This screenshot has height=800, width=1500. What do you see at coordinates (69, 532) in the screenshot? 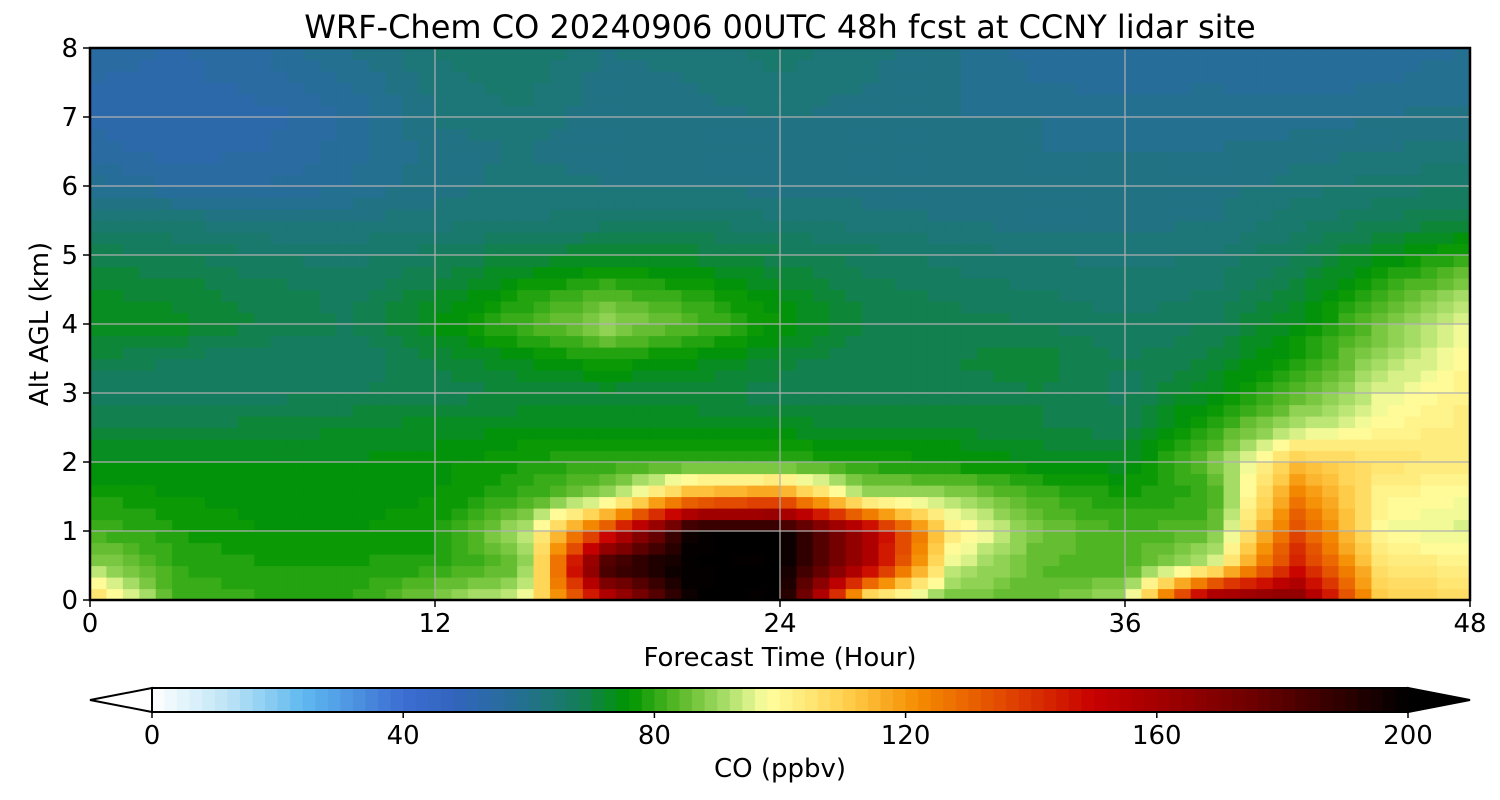
I see `y-tick-label: 1` at bounding box center [69, 532].